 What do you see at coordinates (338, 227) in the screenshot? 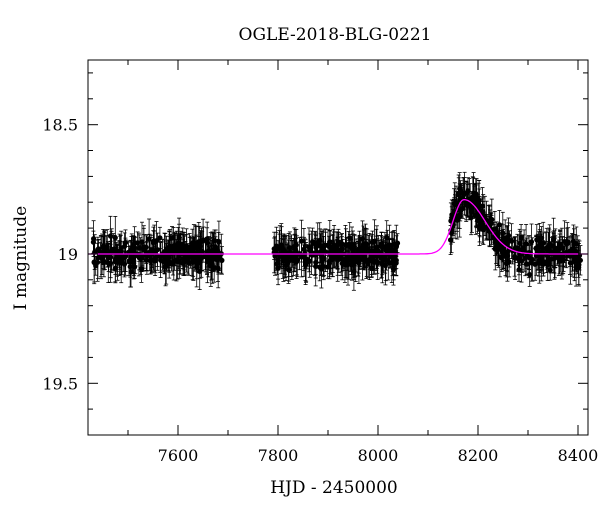
I see `model-curve` at bounding box center [338, 227].